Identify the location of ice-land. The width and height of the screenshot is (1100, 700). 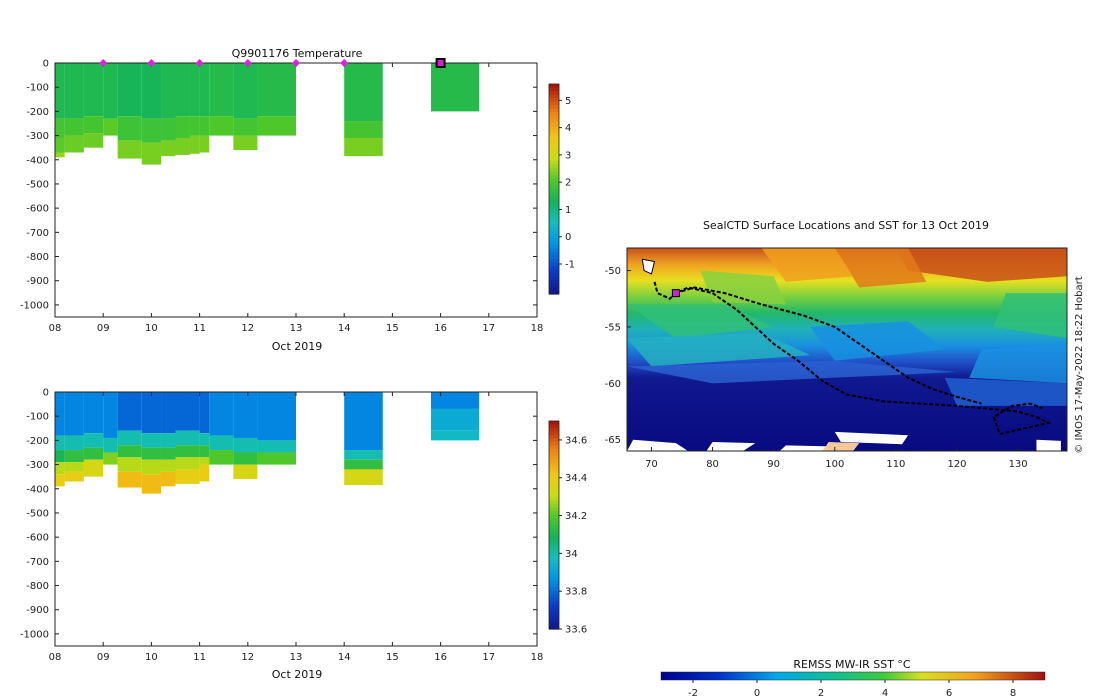
(844, 354).